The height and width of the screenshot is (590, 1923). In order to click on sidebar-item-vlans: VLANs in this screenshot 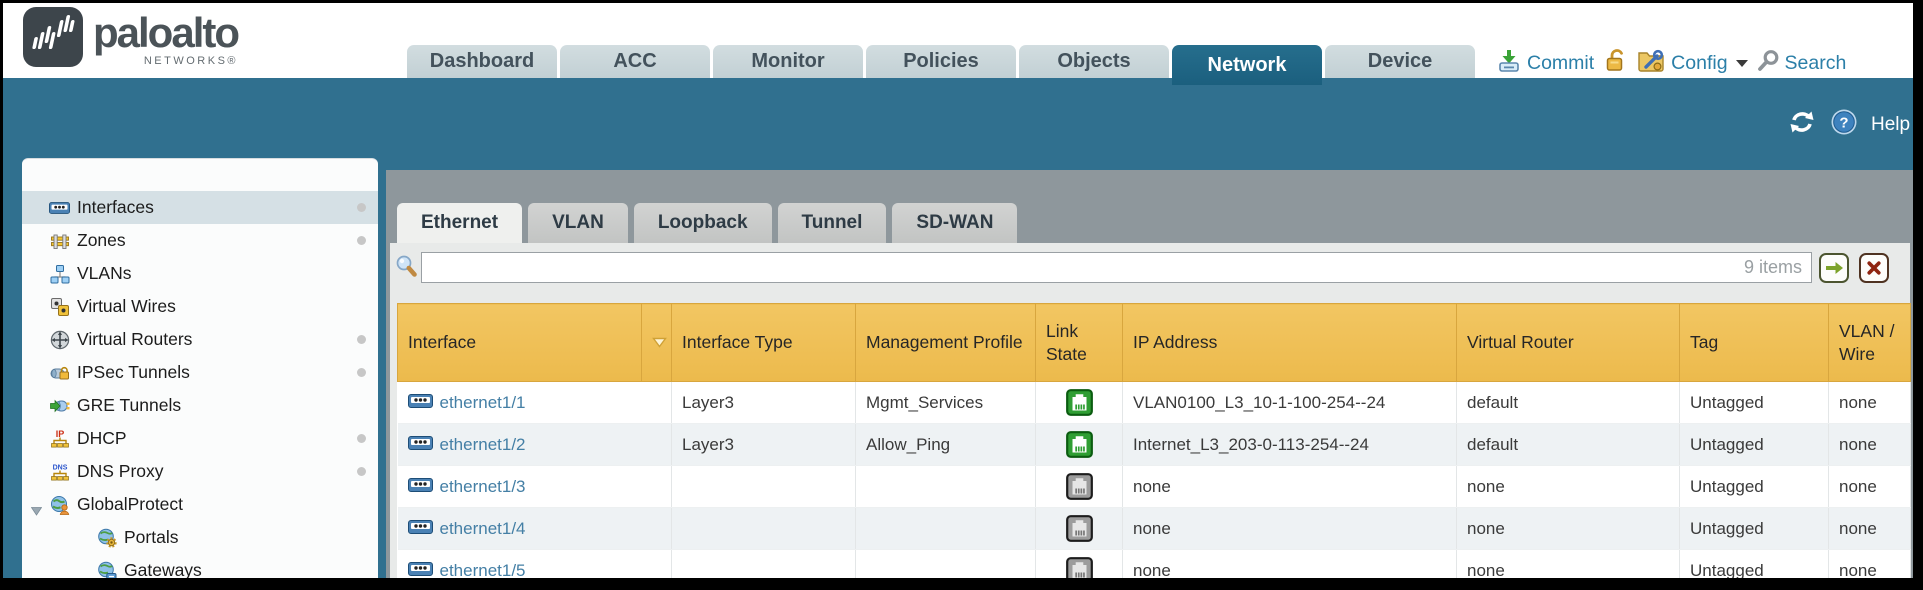, I will do `click(200, 273)`.